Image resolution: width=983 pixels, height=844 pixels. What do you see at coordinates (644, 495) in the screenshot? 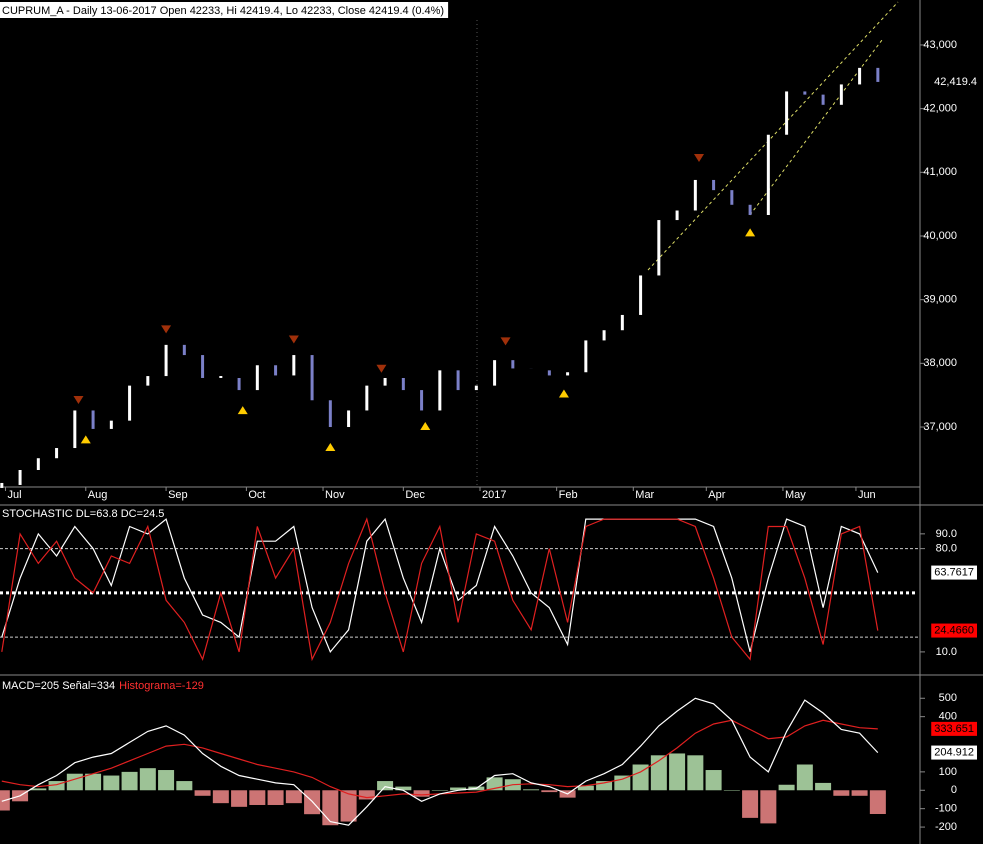
I see `x-tick-label: Mar` at bounding box center [644, 495].